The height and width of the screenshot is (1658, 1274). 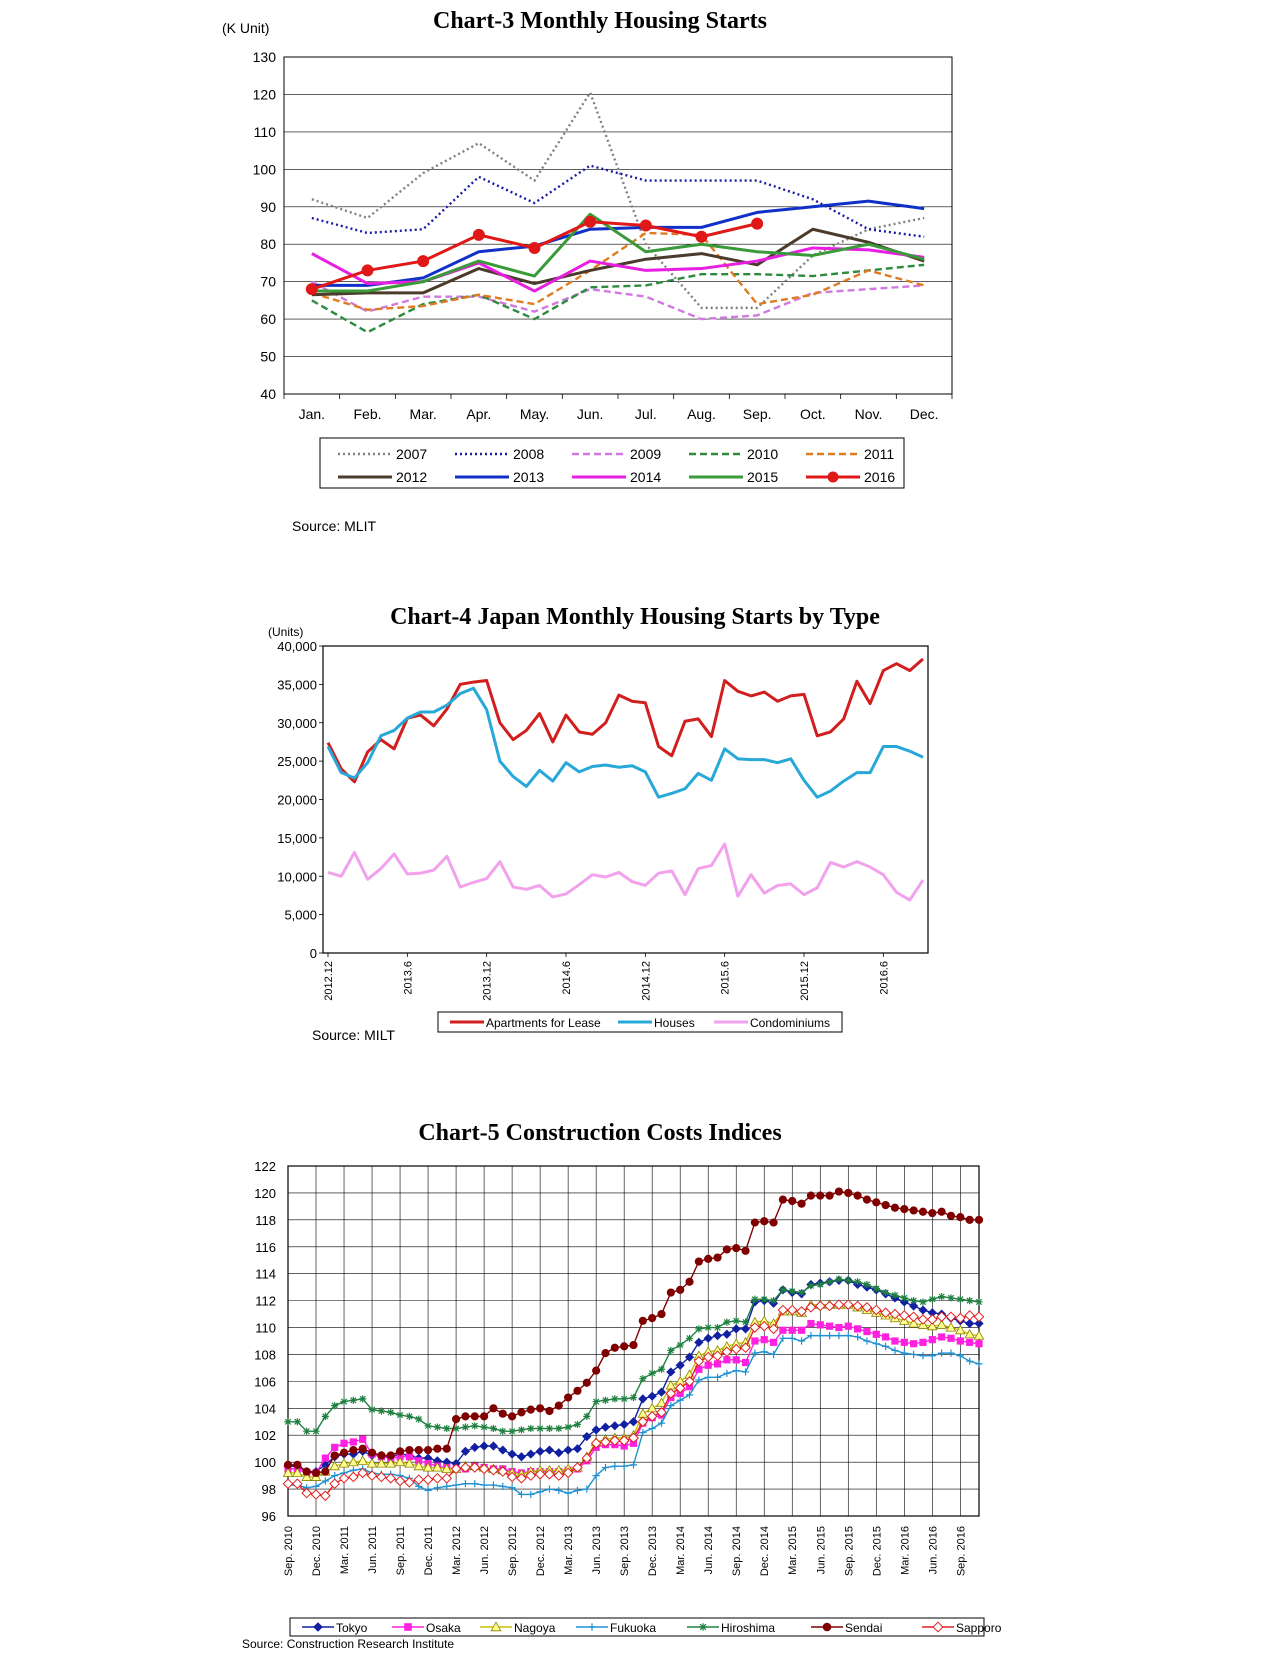 What do you see at coordinates (793, 1550) in the screenshot?
I see `chart5-x-tick-label: Mar. 2015` at bounding box center [793, 1550].